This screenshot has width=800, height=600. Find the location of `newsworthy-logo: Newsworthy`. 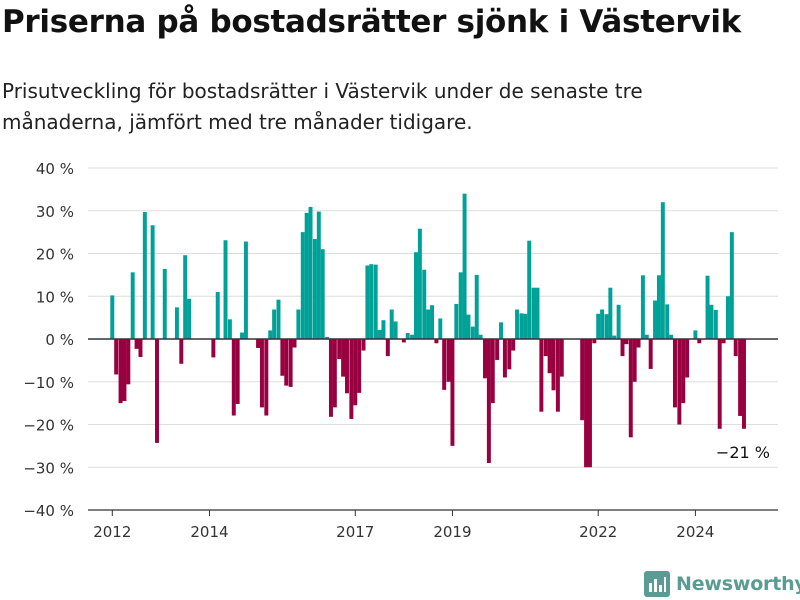

newsworthy-logo: Newsworthy is located at coordinates (722, 584).